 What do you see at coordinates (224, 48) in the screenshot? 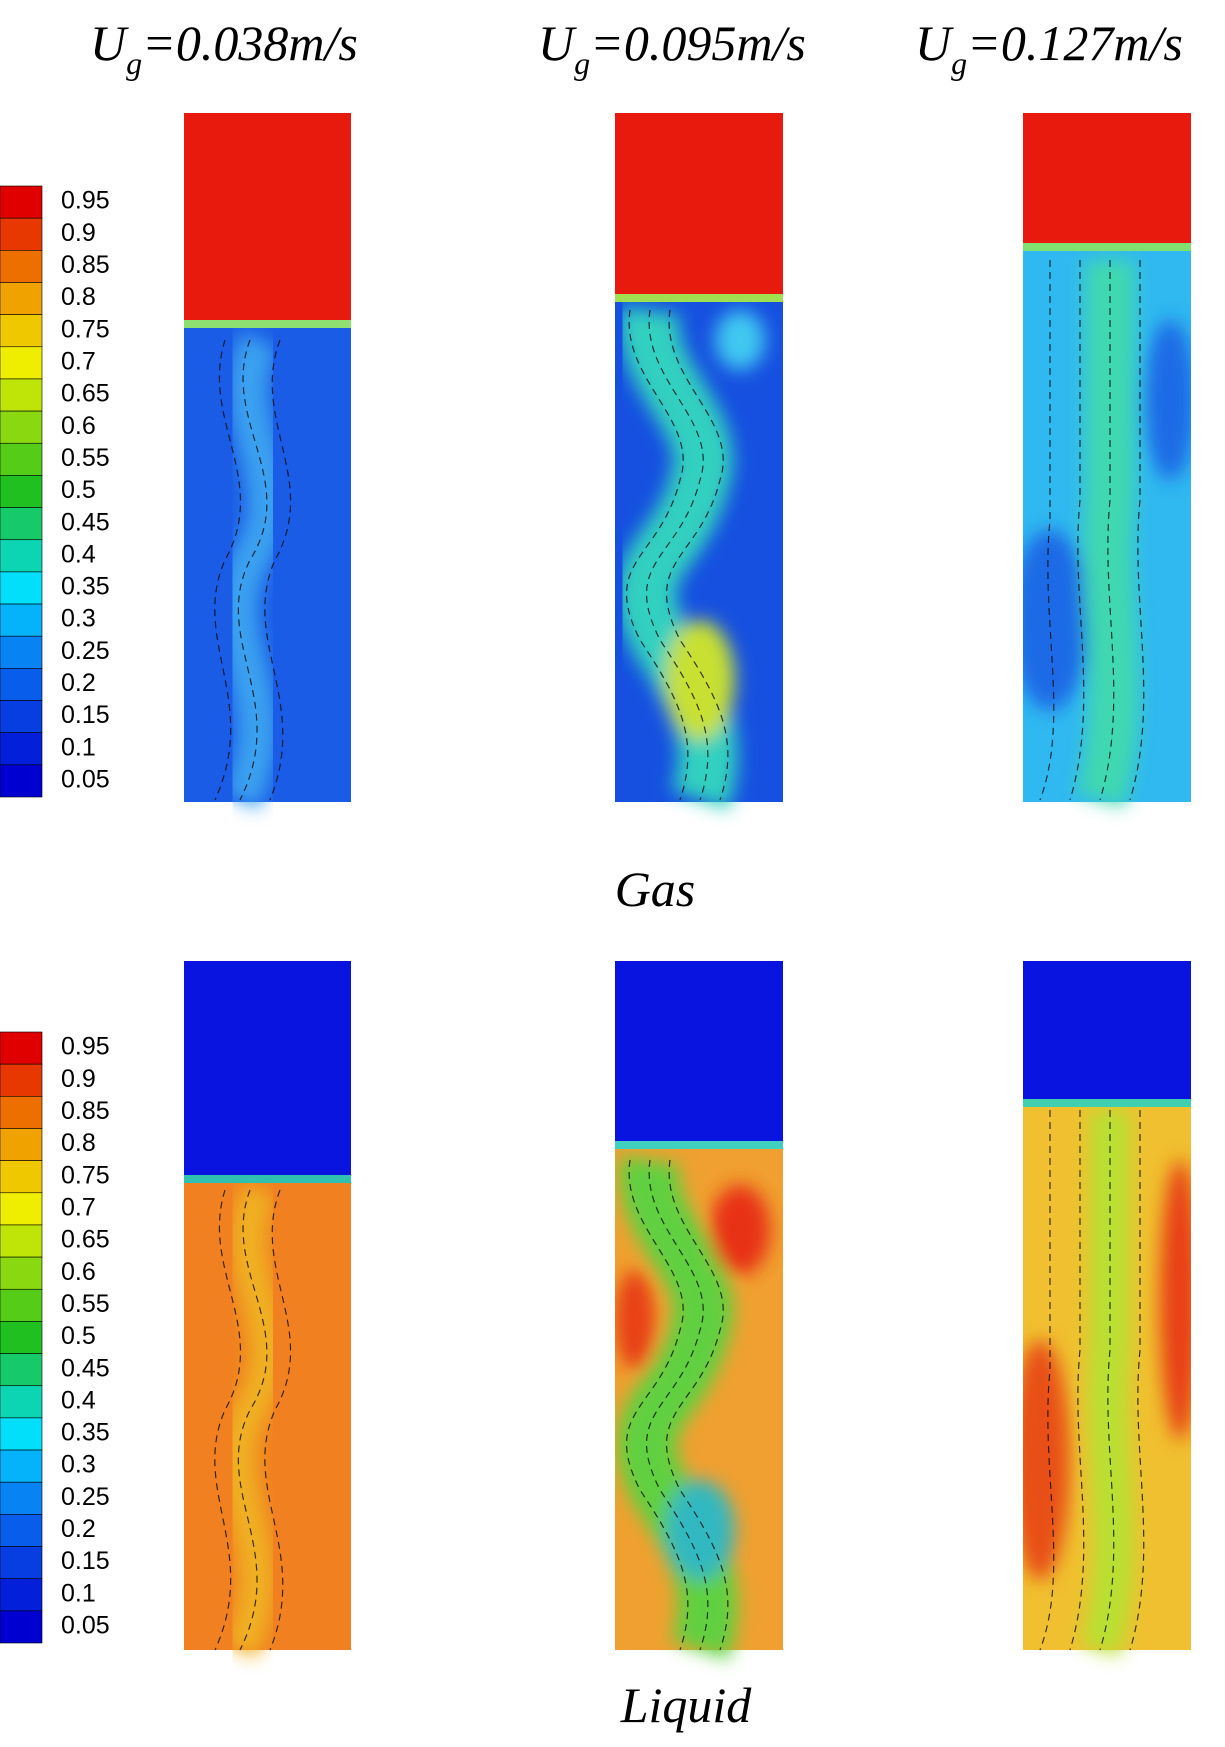
I see `column-title: Ug=0.038m/s` at bounding box center [224, 48].